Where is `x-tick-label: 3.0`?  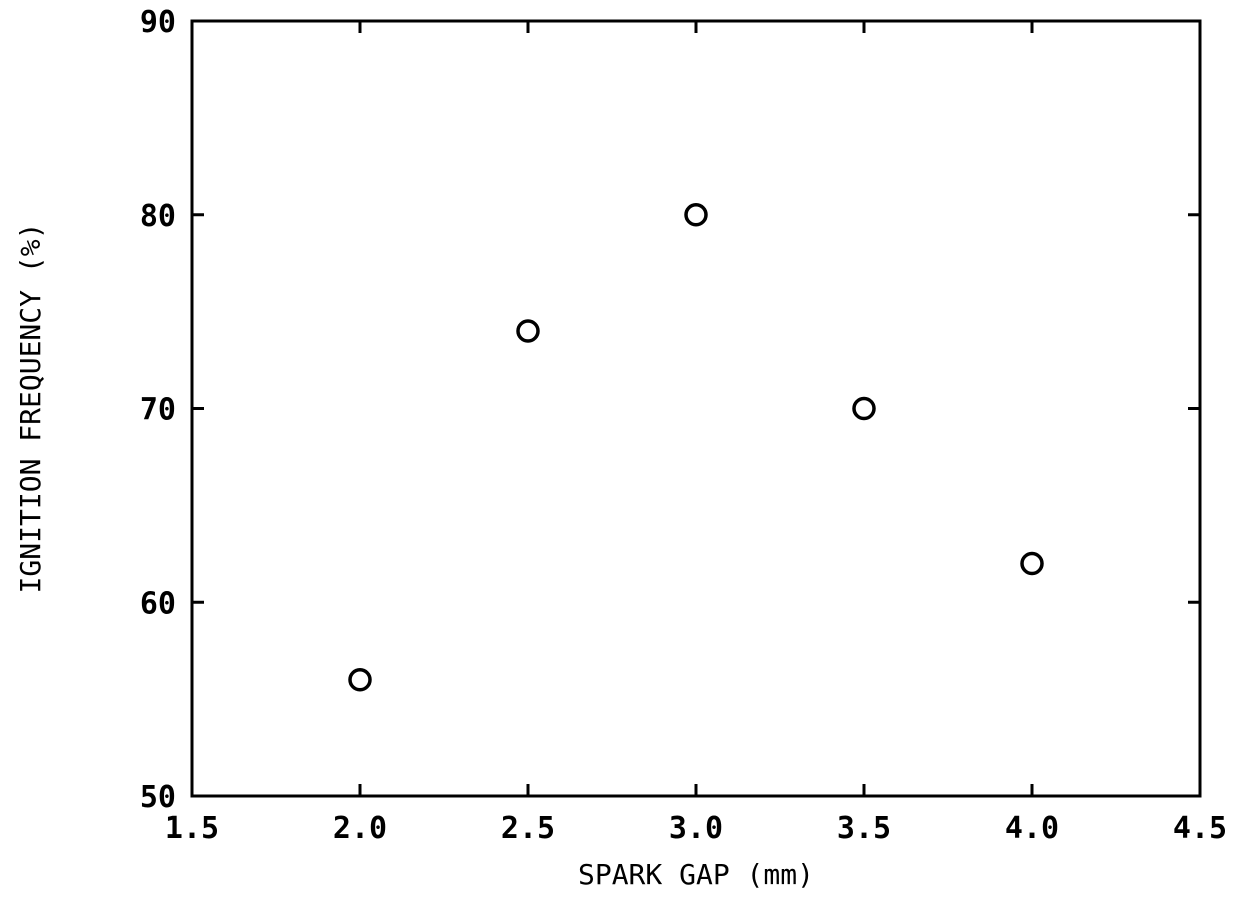 x-tick-label: 3.0 is located at coordinates (696, 828).